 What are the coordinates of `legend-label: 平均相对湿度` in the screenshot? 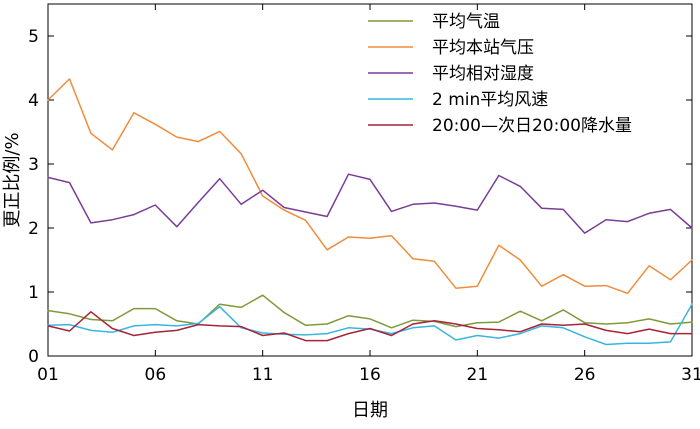 It's located at (483, 74).